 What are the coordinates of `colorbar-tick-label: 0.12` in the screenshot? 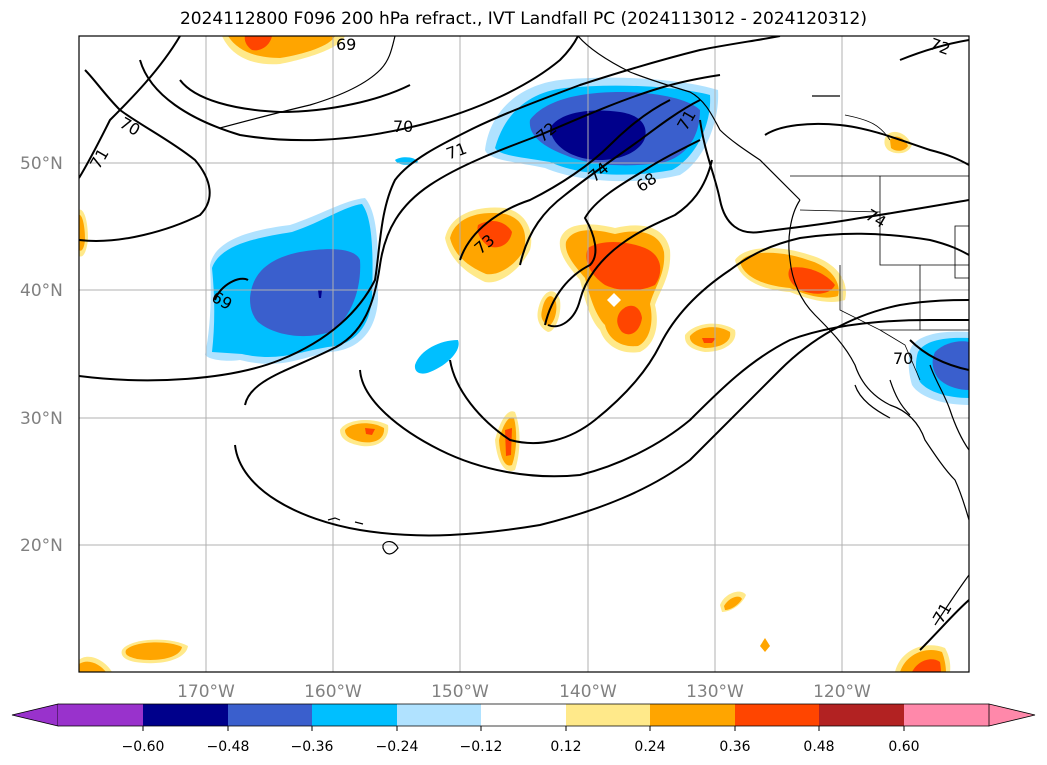 It's located at (565, 747).